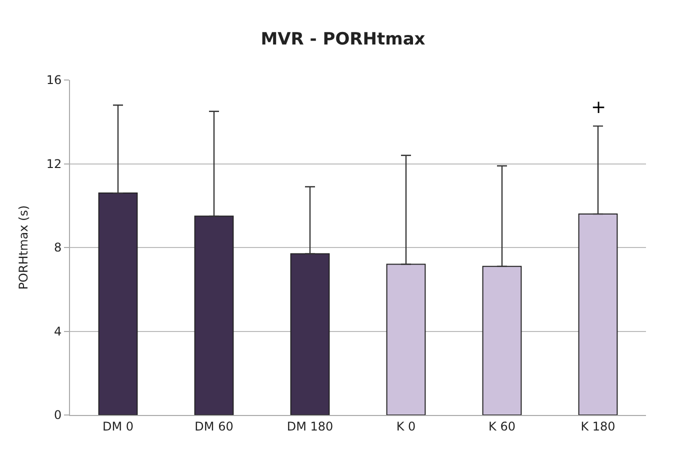 The width and height of the screenshot is (686, 465). I want to click on y-tick-label: 0, so click(58, 415).